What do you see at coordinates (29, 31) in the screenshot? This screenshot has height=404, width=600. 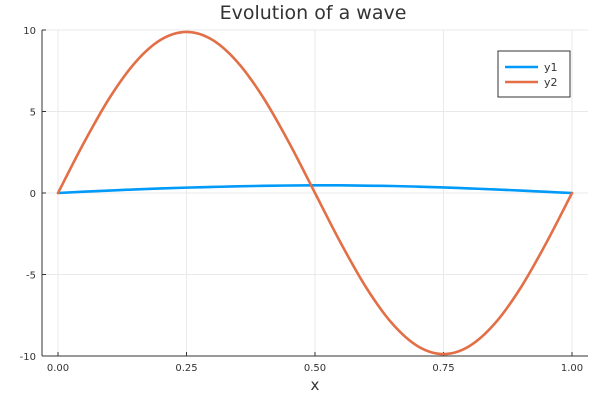 I see `y-tick-label: 10` at bounding box center [29, 31].